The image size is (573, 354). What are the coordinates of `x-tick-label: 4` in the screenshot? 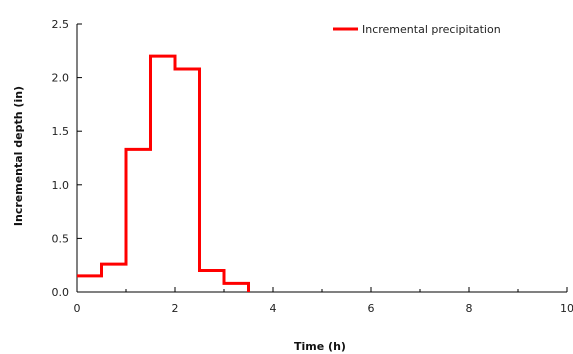 It's located at (273, 308).